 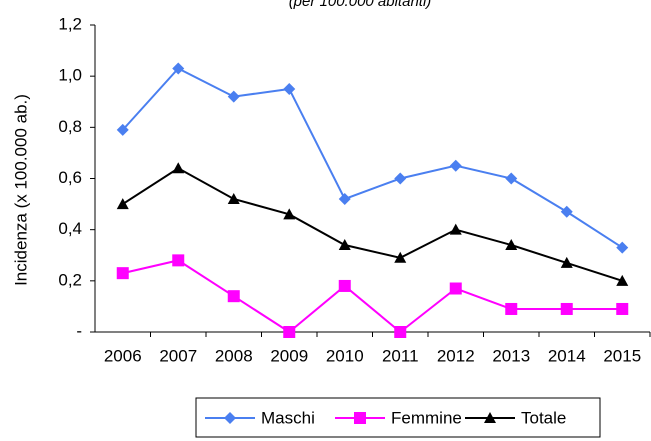 What do you see at coordinates (70, 23) in the screenshot?
I see `y-tick-label: 1,2` at bounding box center [70, 23].